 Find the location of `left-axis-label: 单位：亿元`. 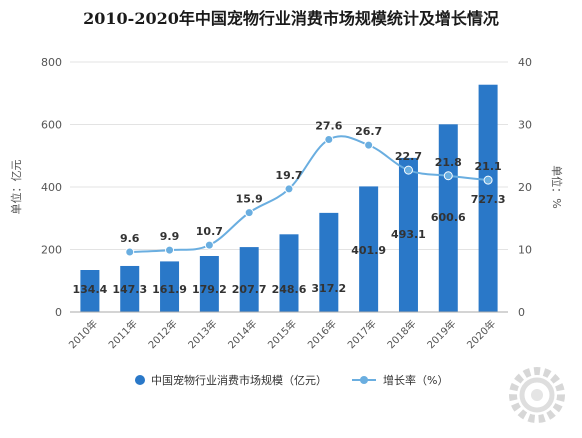

left-axis-label: 单位：亿元 is located at coordinates (16, 187).